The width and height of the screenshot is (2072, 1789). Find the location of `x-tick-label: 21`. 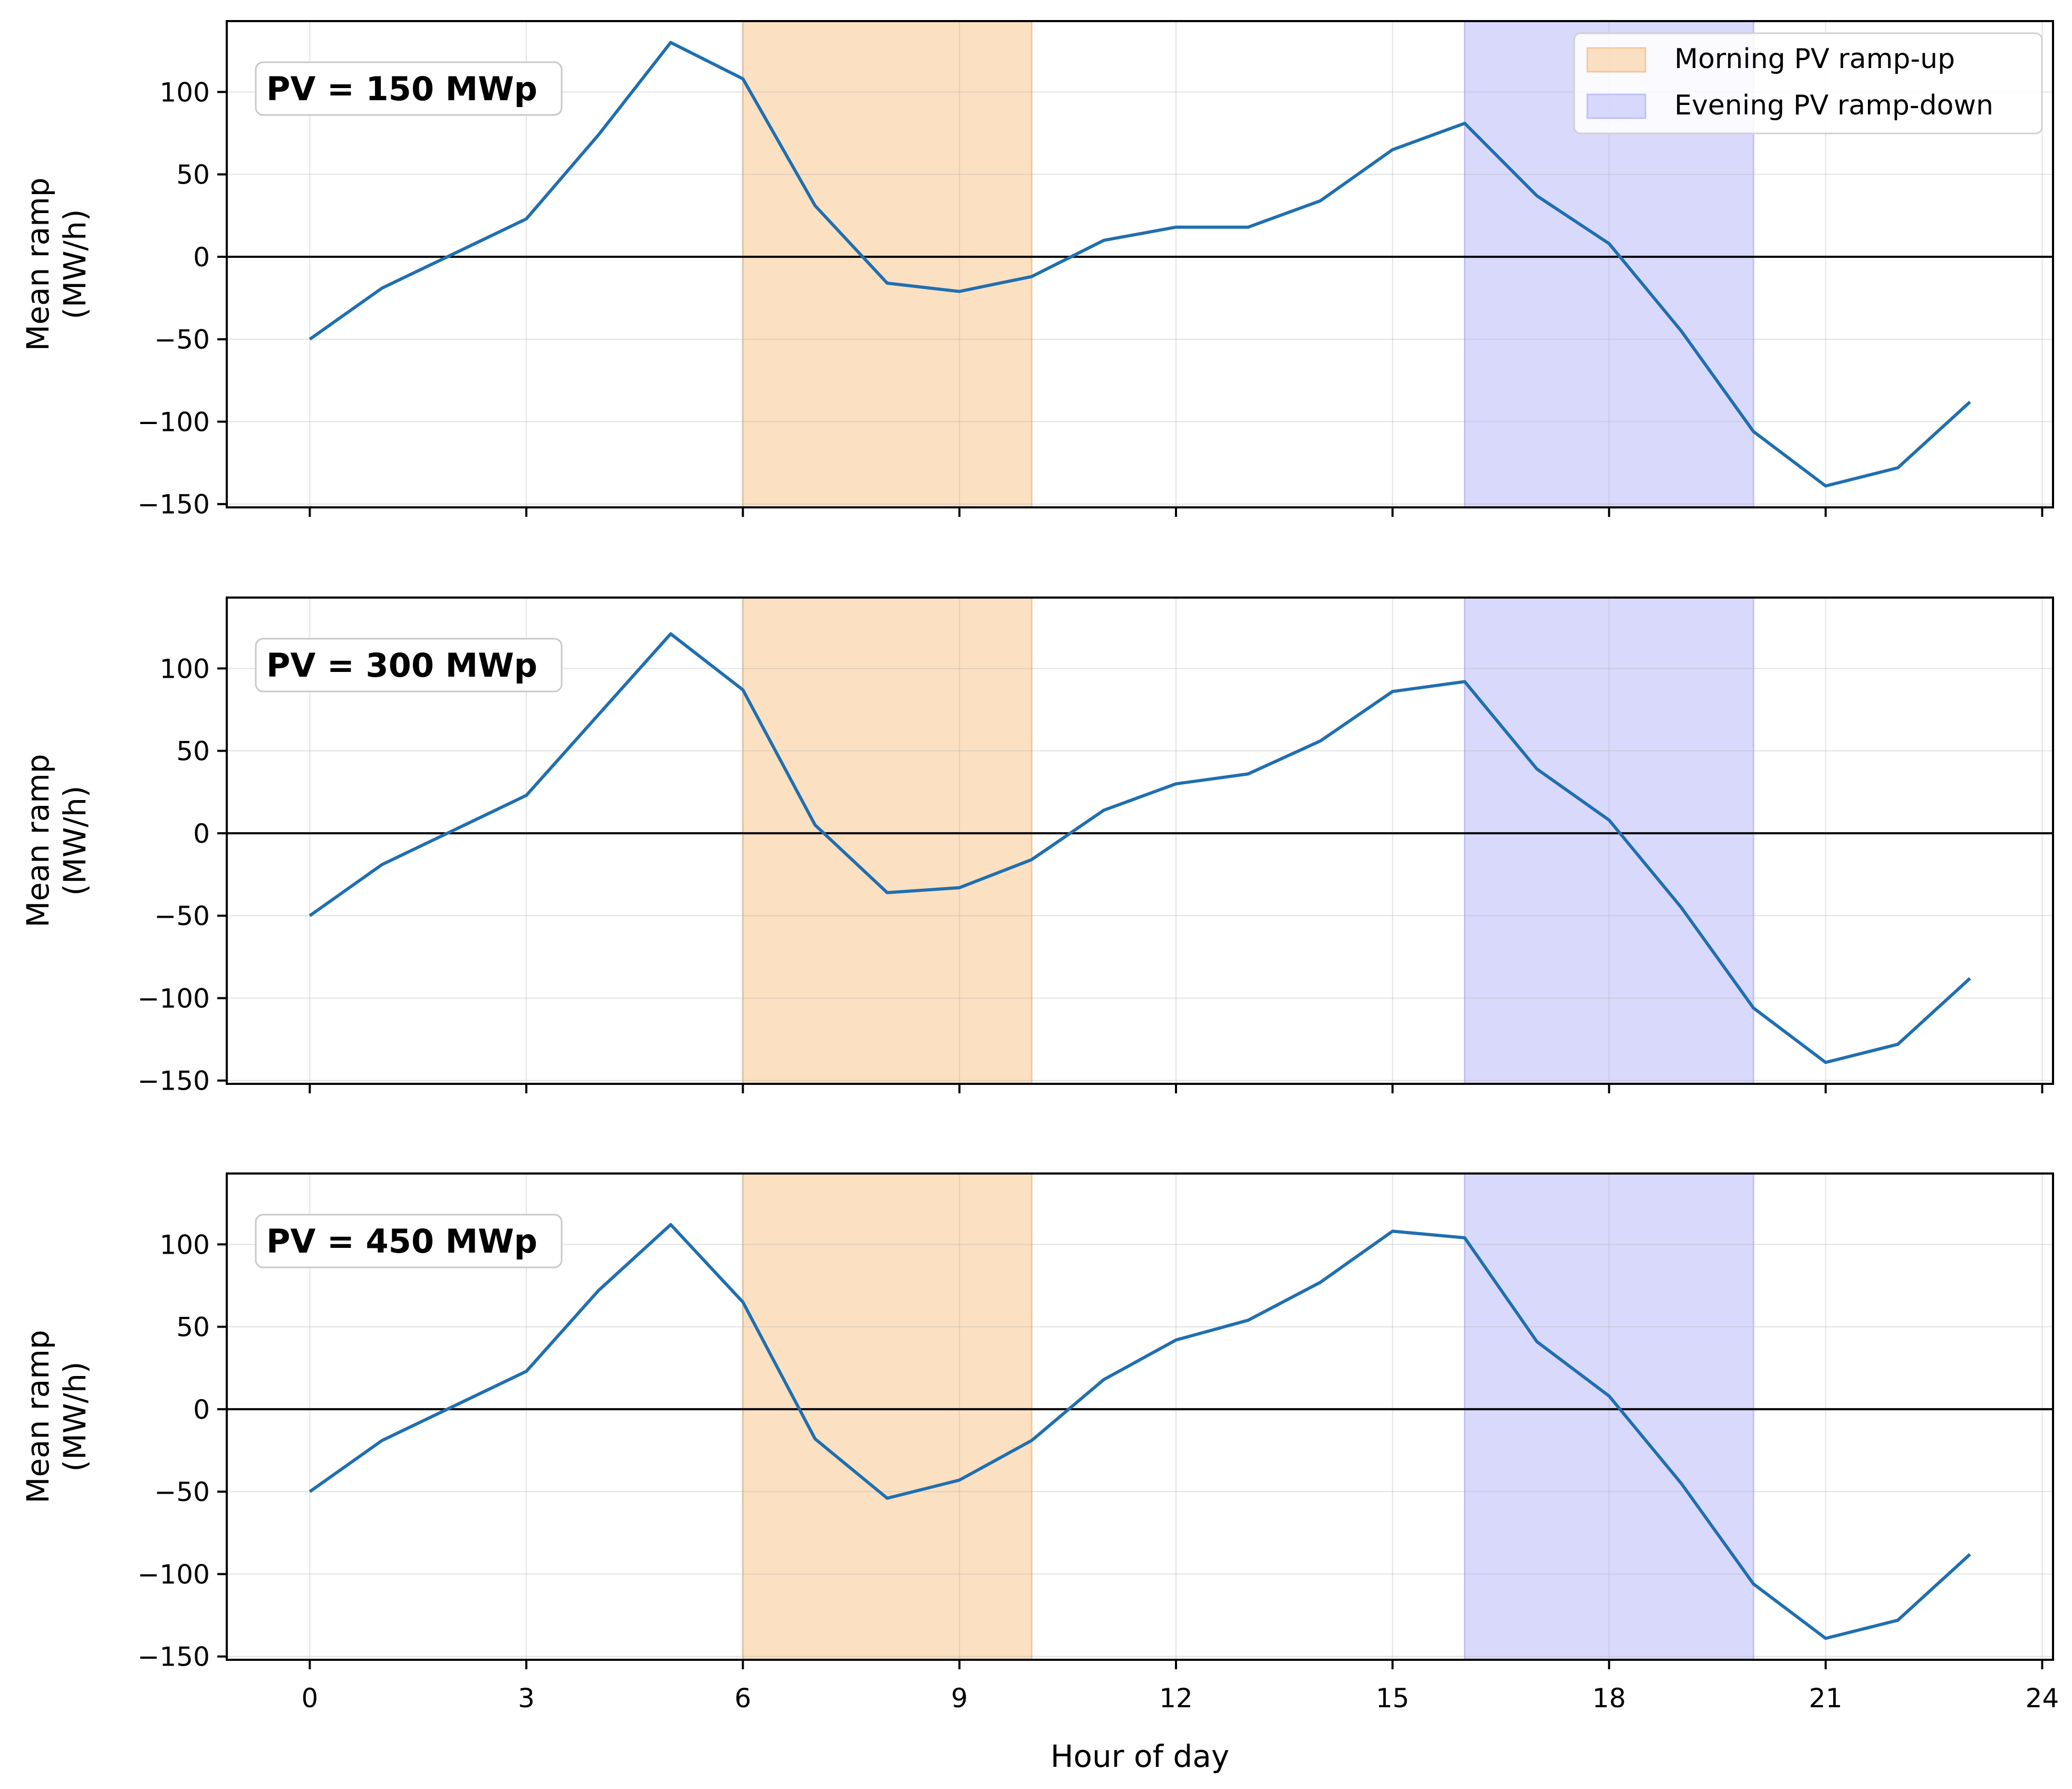

x-tick-label: 21 is located at coordinates (1826, 1698).